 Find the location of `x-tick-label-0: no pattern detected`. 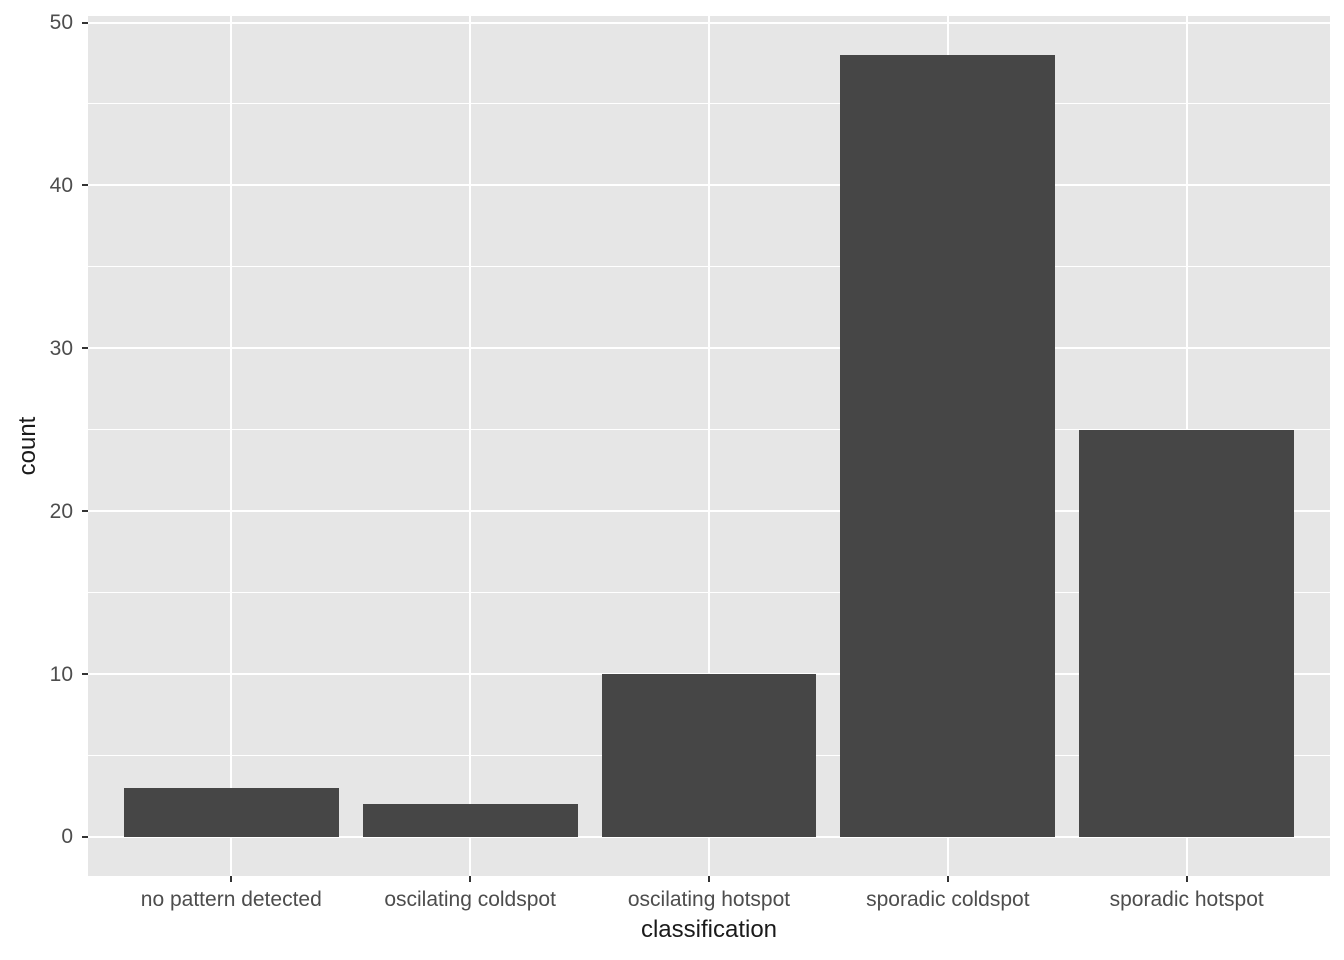

x-tick-label-0: no pattern detected is located at coordinates (231, 899).